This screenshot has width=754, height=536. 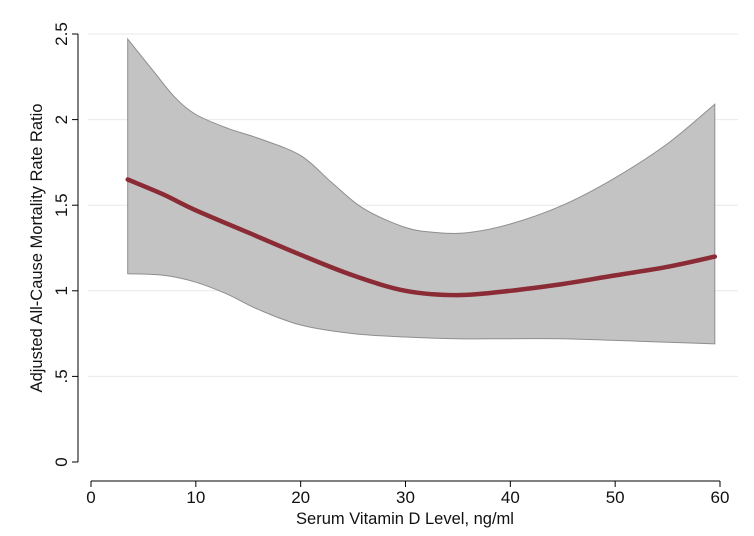 I want to click on y-tick-label: 2.5, so click(x=61, y=34).